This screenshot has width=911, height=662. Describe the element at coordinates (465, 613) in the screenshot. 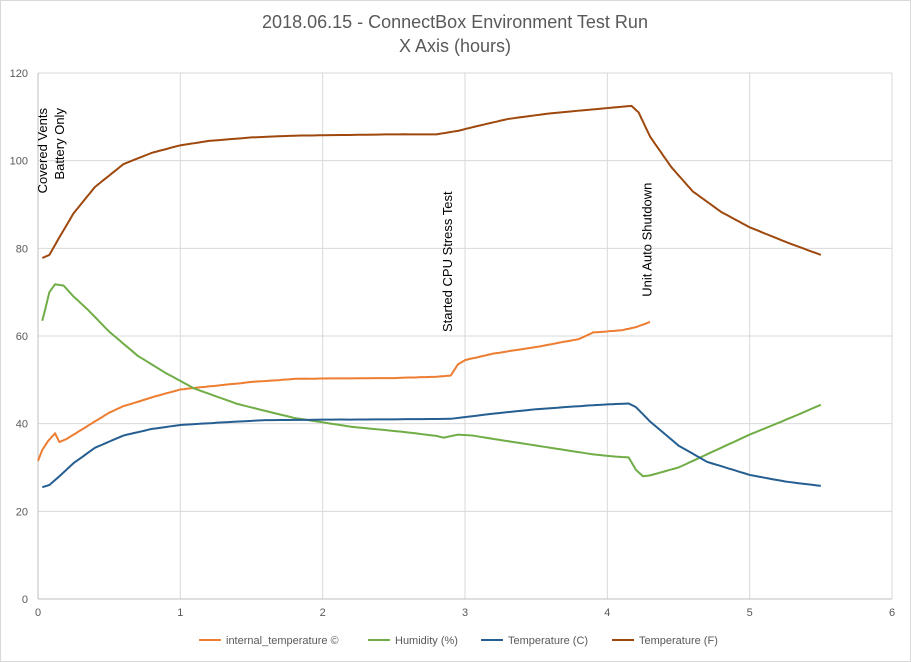

I see `x-tick-label: 3` at that location.